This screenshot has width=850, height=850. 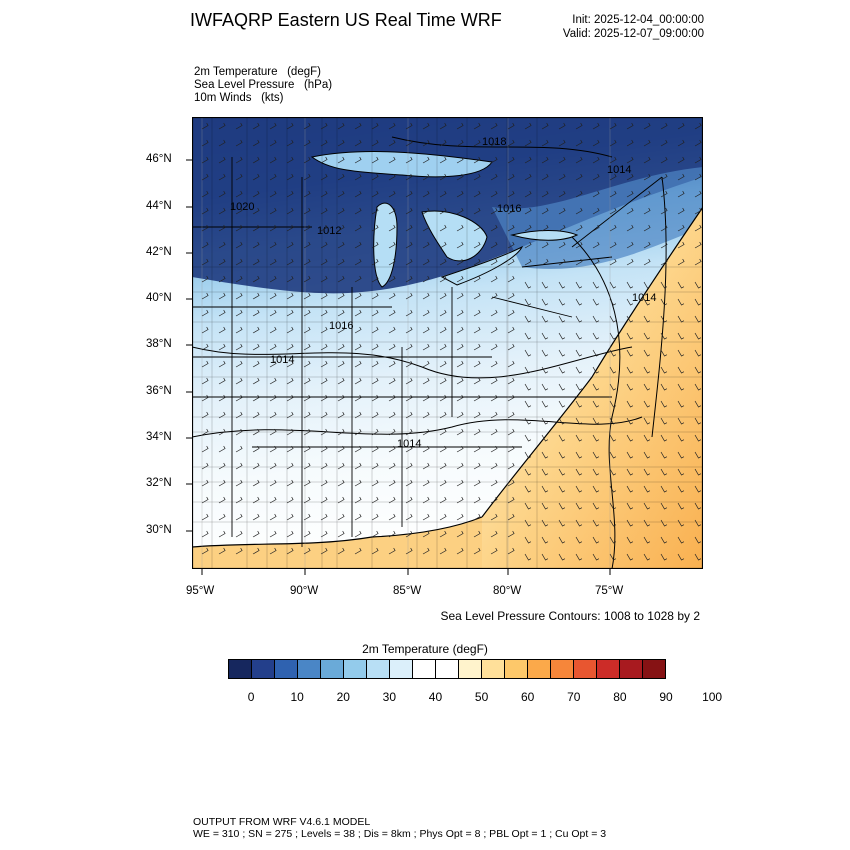 What do you see at coordinates (282, 360) in the screenshot?
I see `pressure-label: 1014` at bounding box center [282, 360].